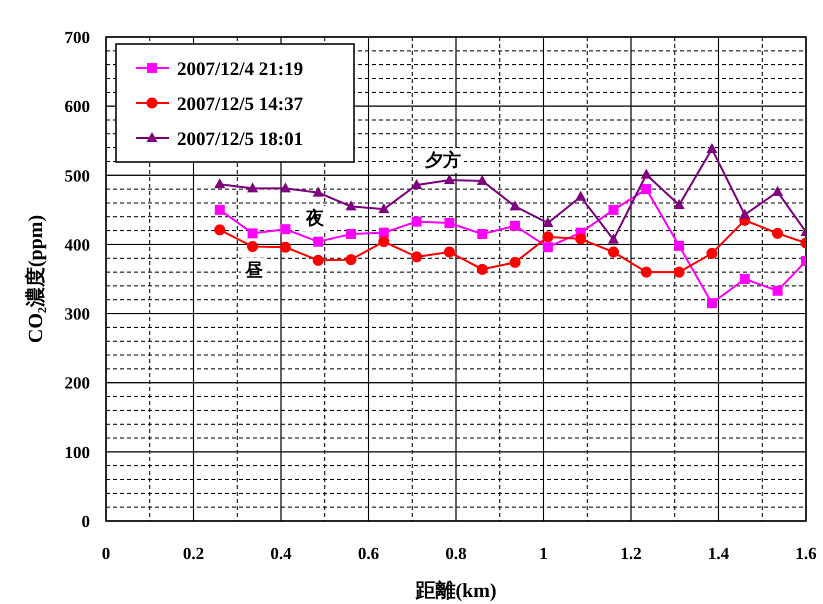  What do you see at coordinates (77, 176) in the screenshot?
I see `y-tick-label: 500` at bounding box center [77, 176].